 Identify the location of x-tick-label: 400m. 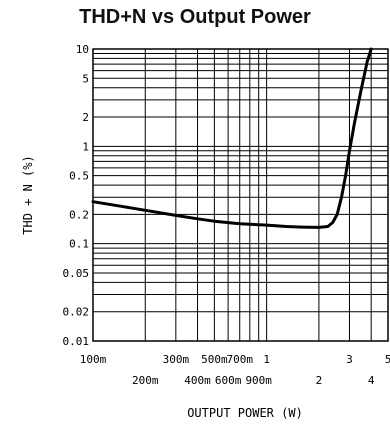
(197, 380).